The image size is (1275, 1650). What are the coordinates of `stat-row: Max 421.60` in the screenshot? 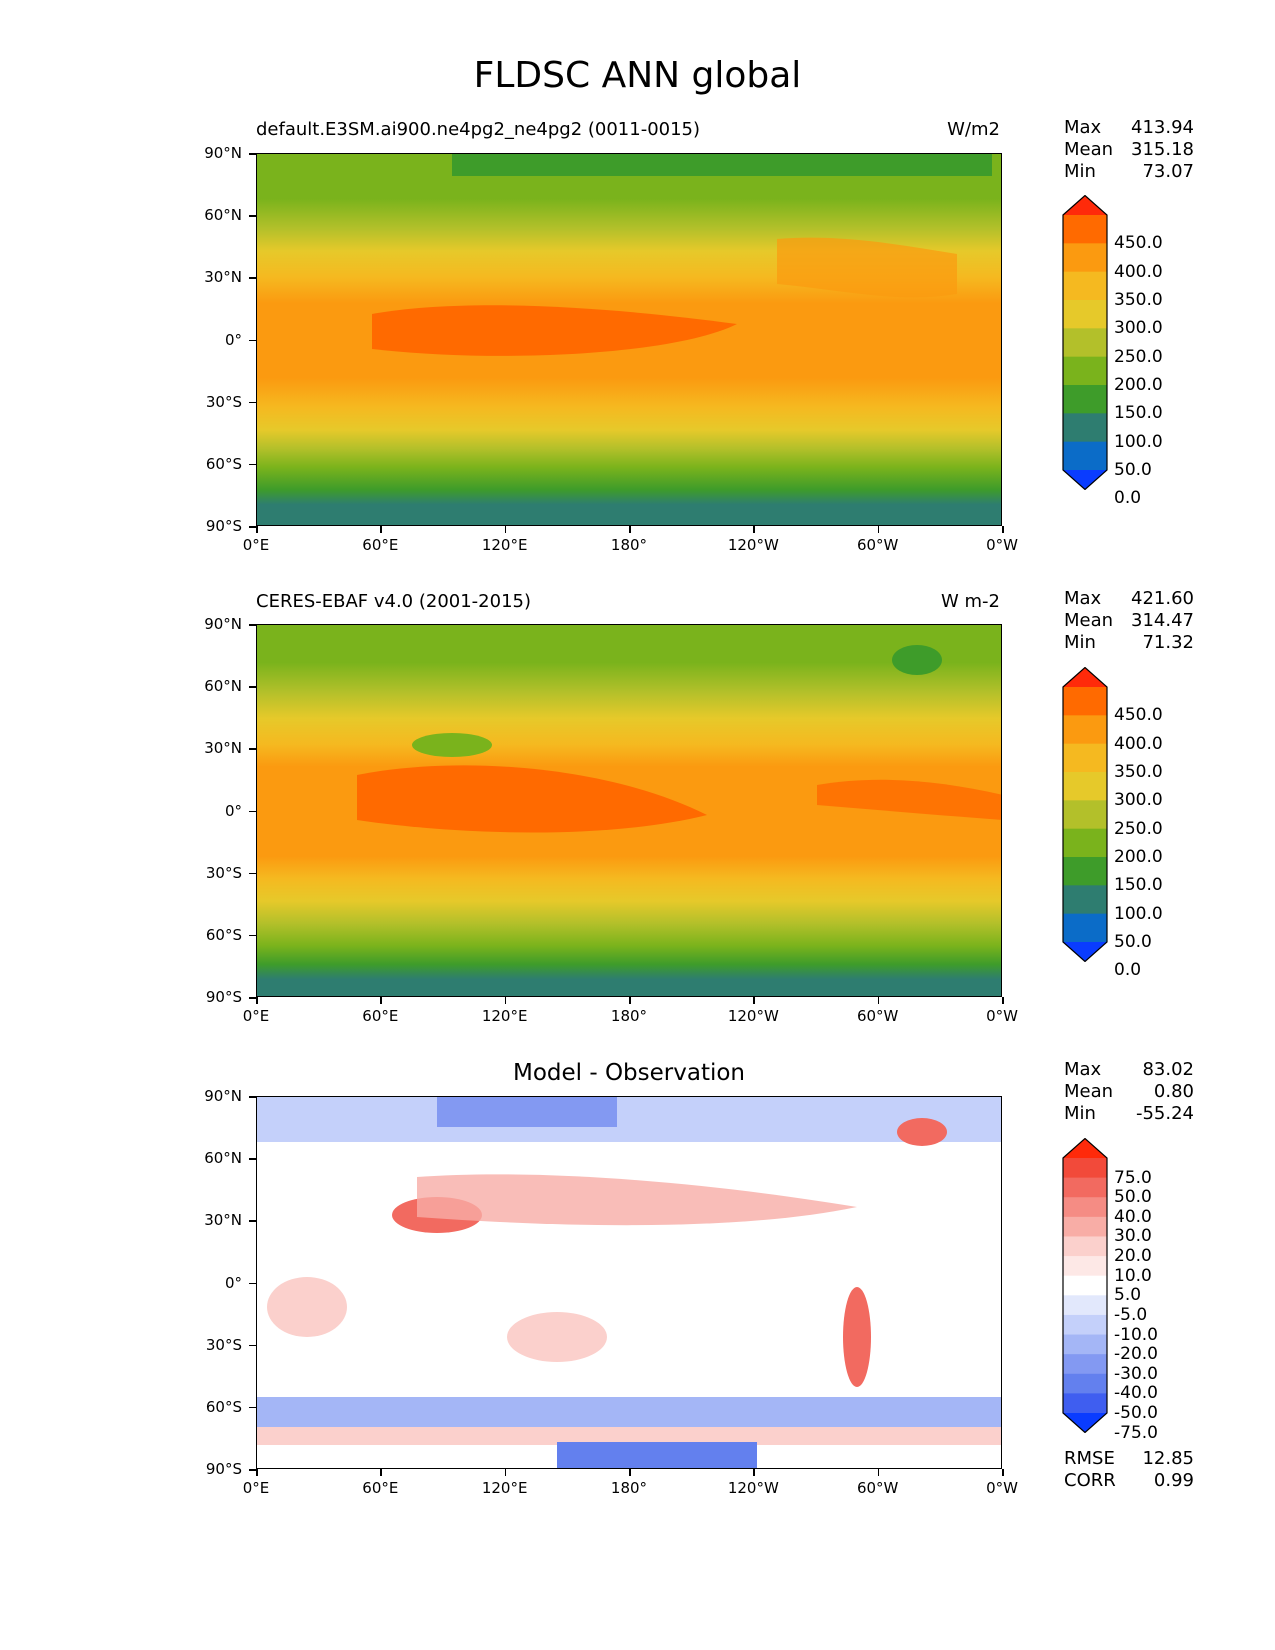 It's located at (1129, 599).